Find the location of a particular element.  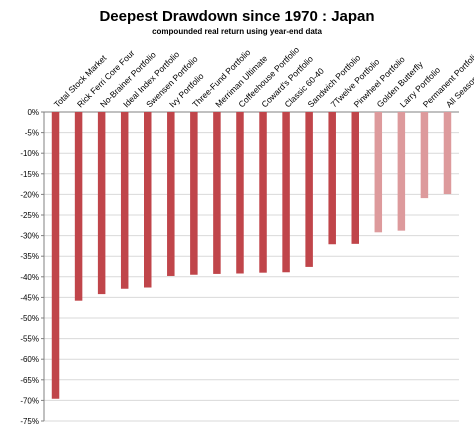

y-tick-label: -75% is located at coordinates (29, 421).